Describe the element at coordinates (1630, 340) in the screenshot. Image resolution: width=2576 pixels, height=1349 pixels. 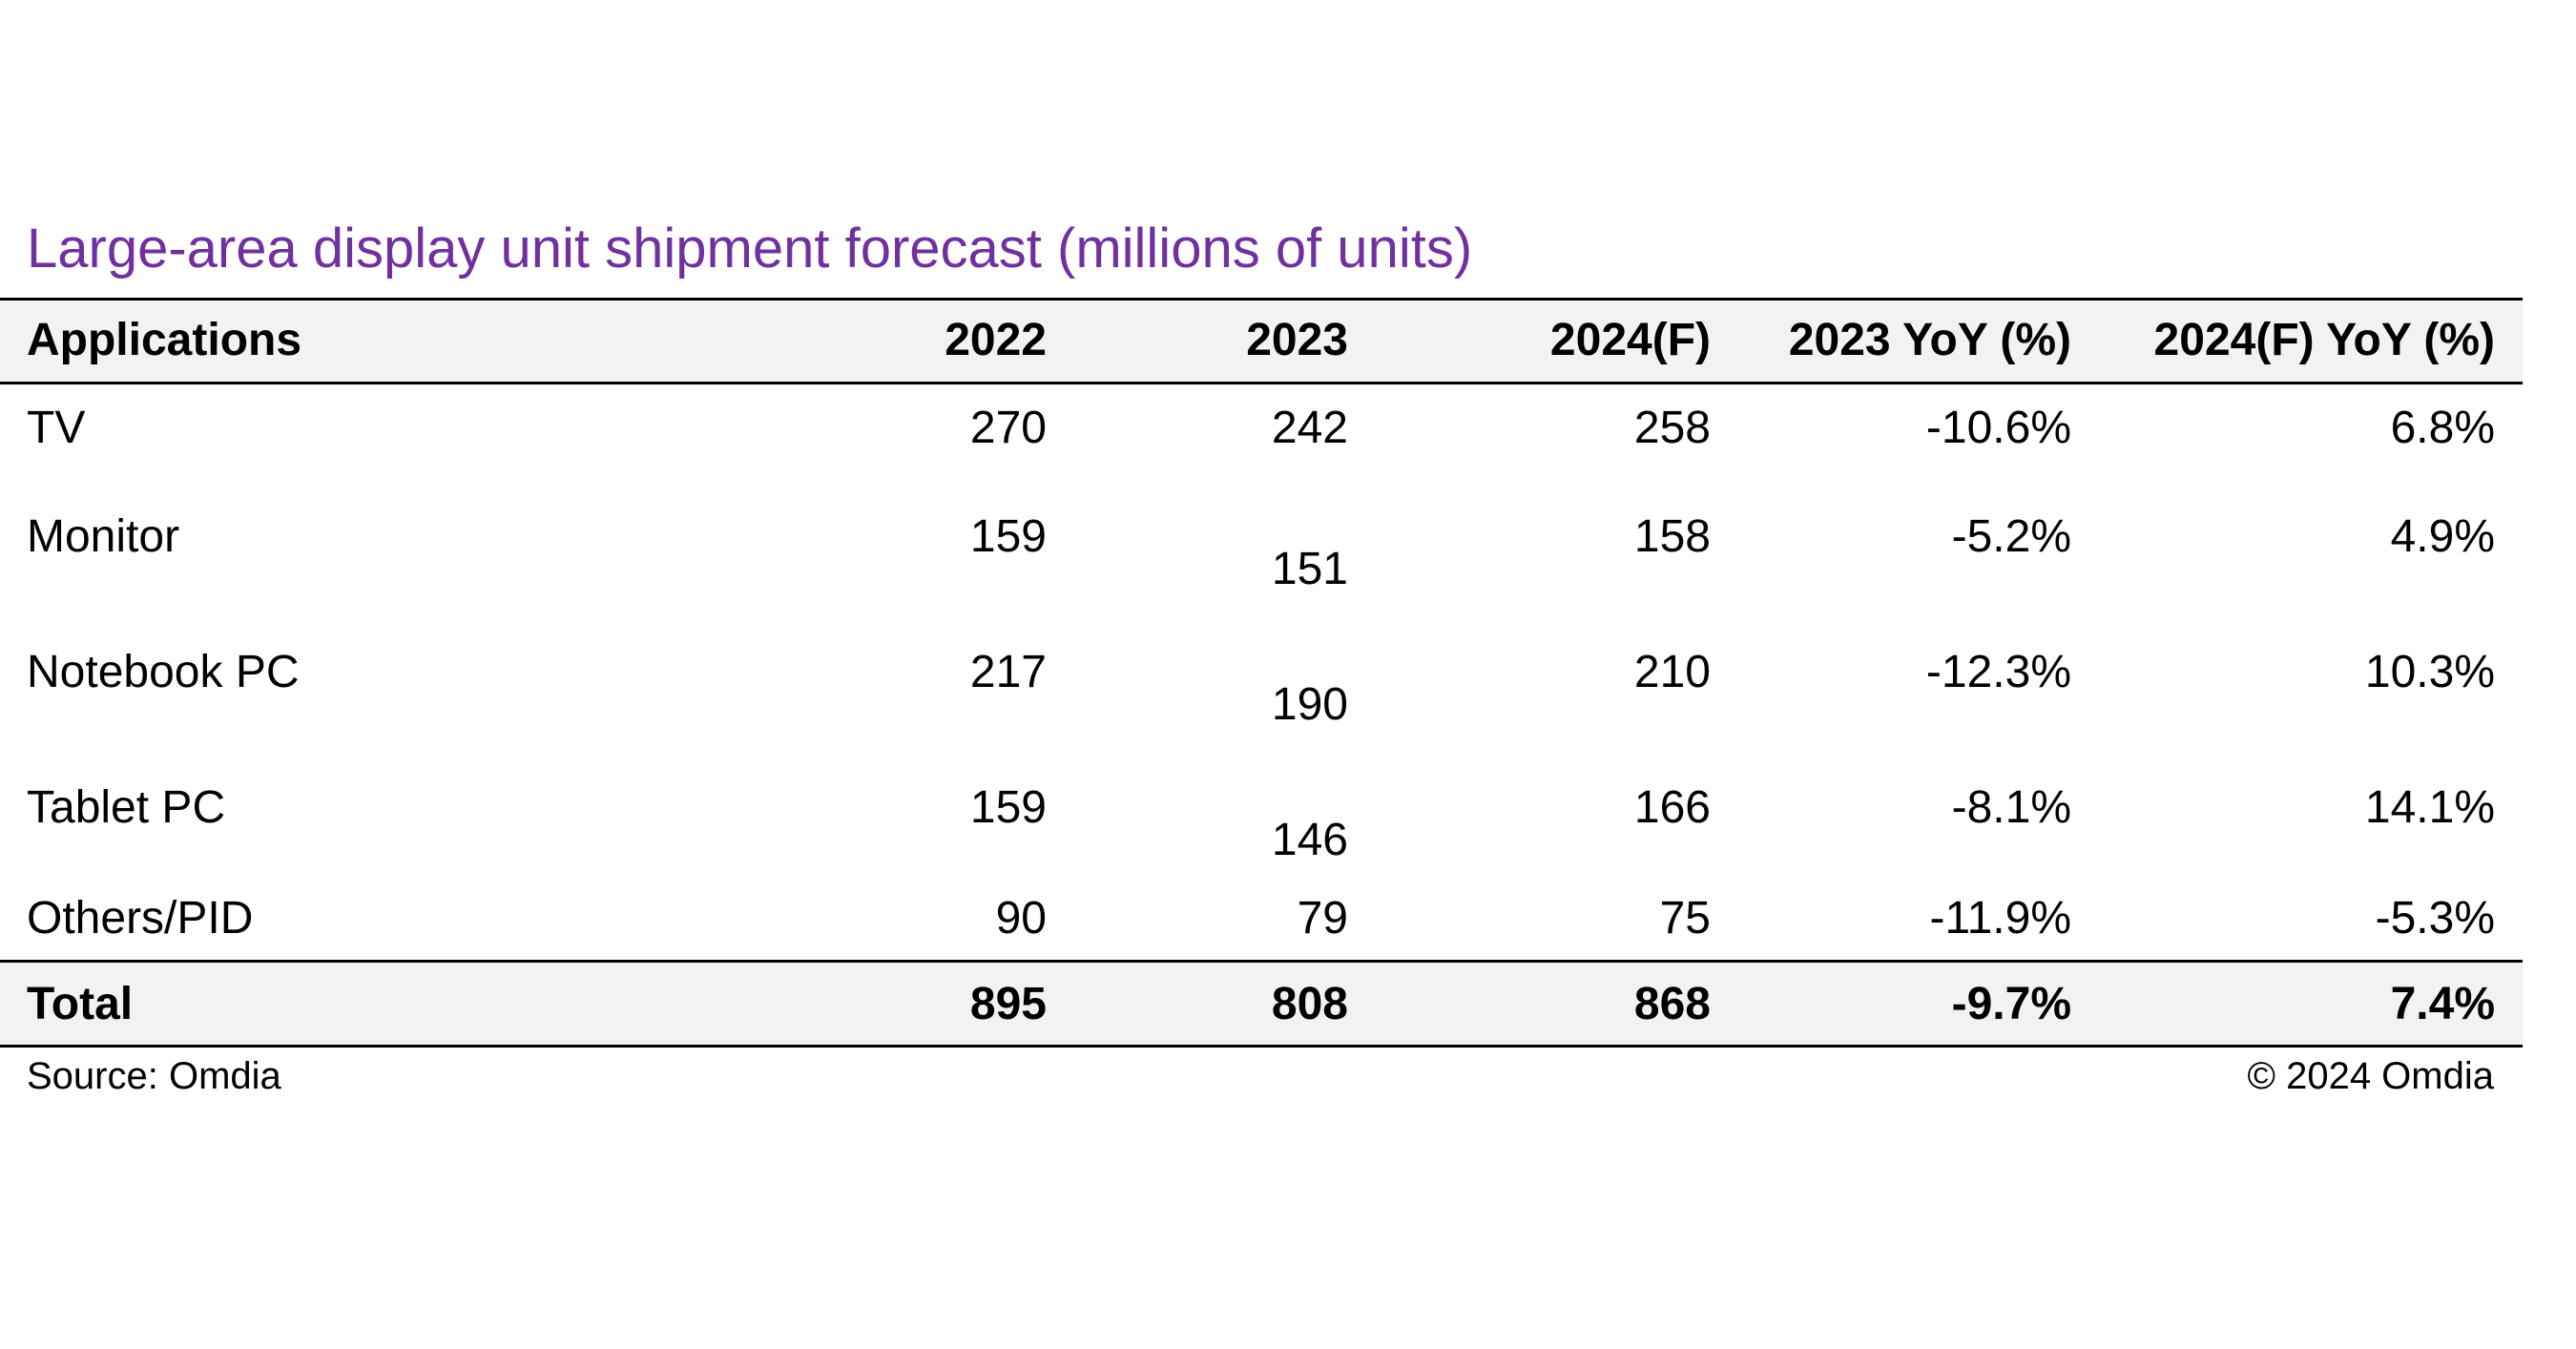
I see `table-cell: 2024(F)` at that location.